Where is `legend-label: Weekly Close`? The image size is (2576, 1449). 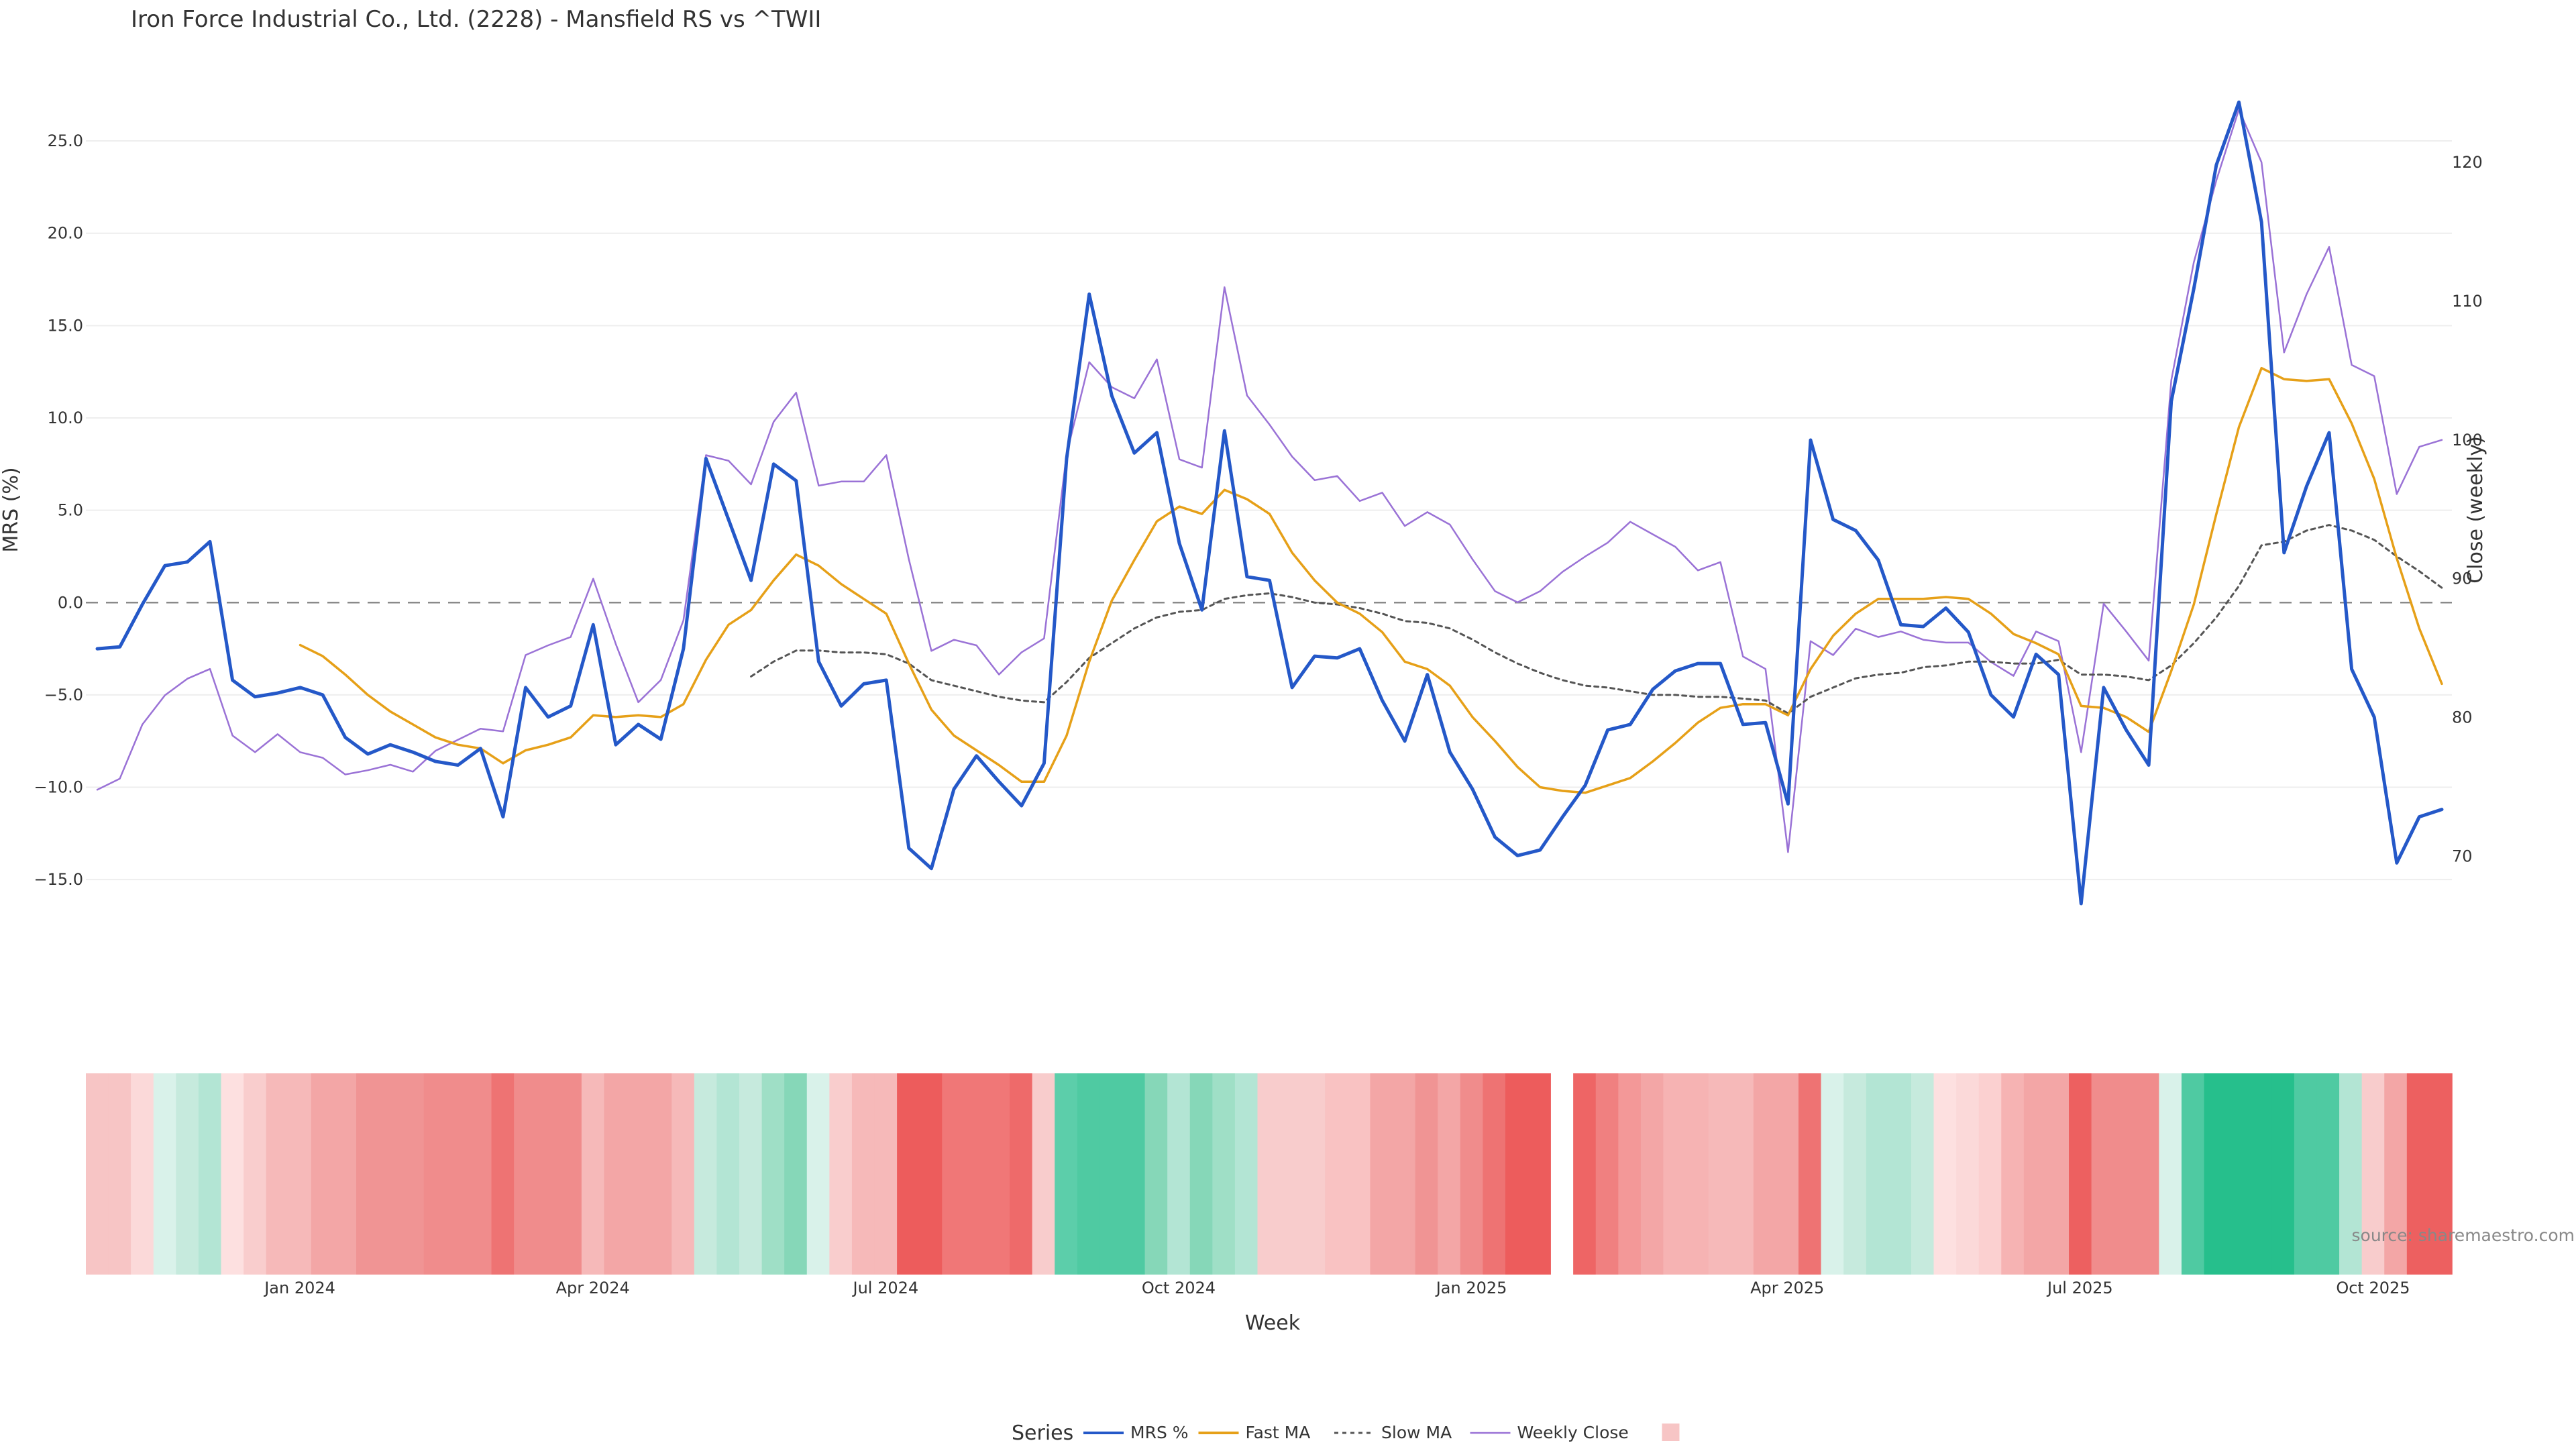
legend-label: Weekly Close is located at coordinates (1573, 1432).